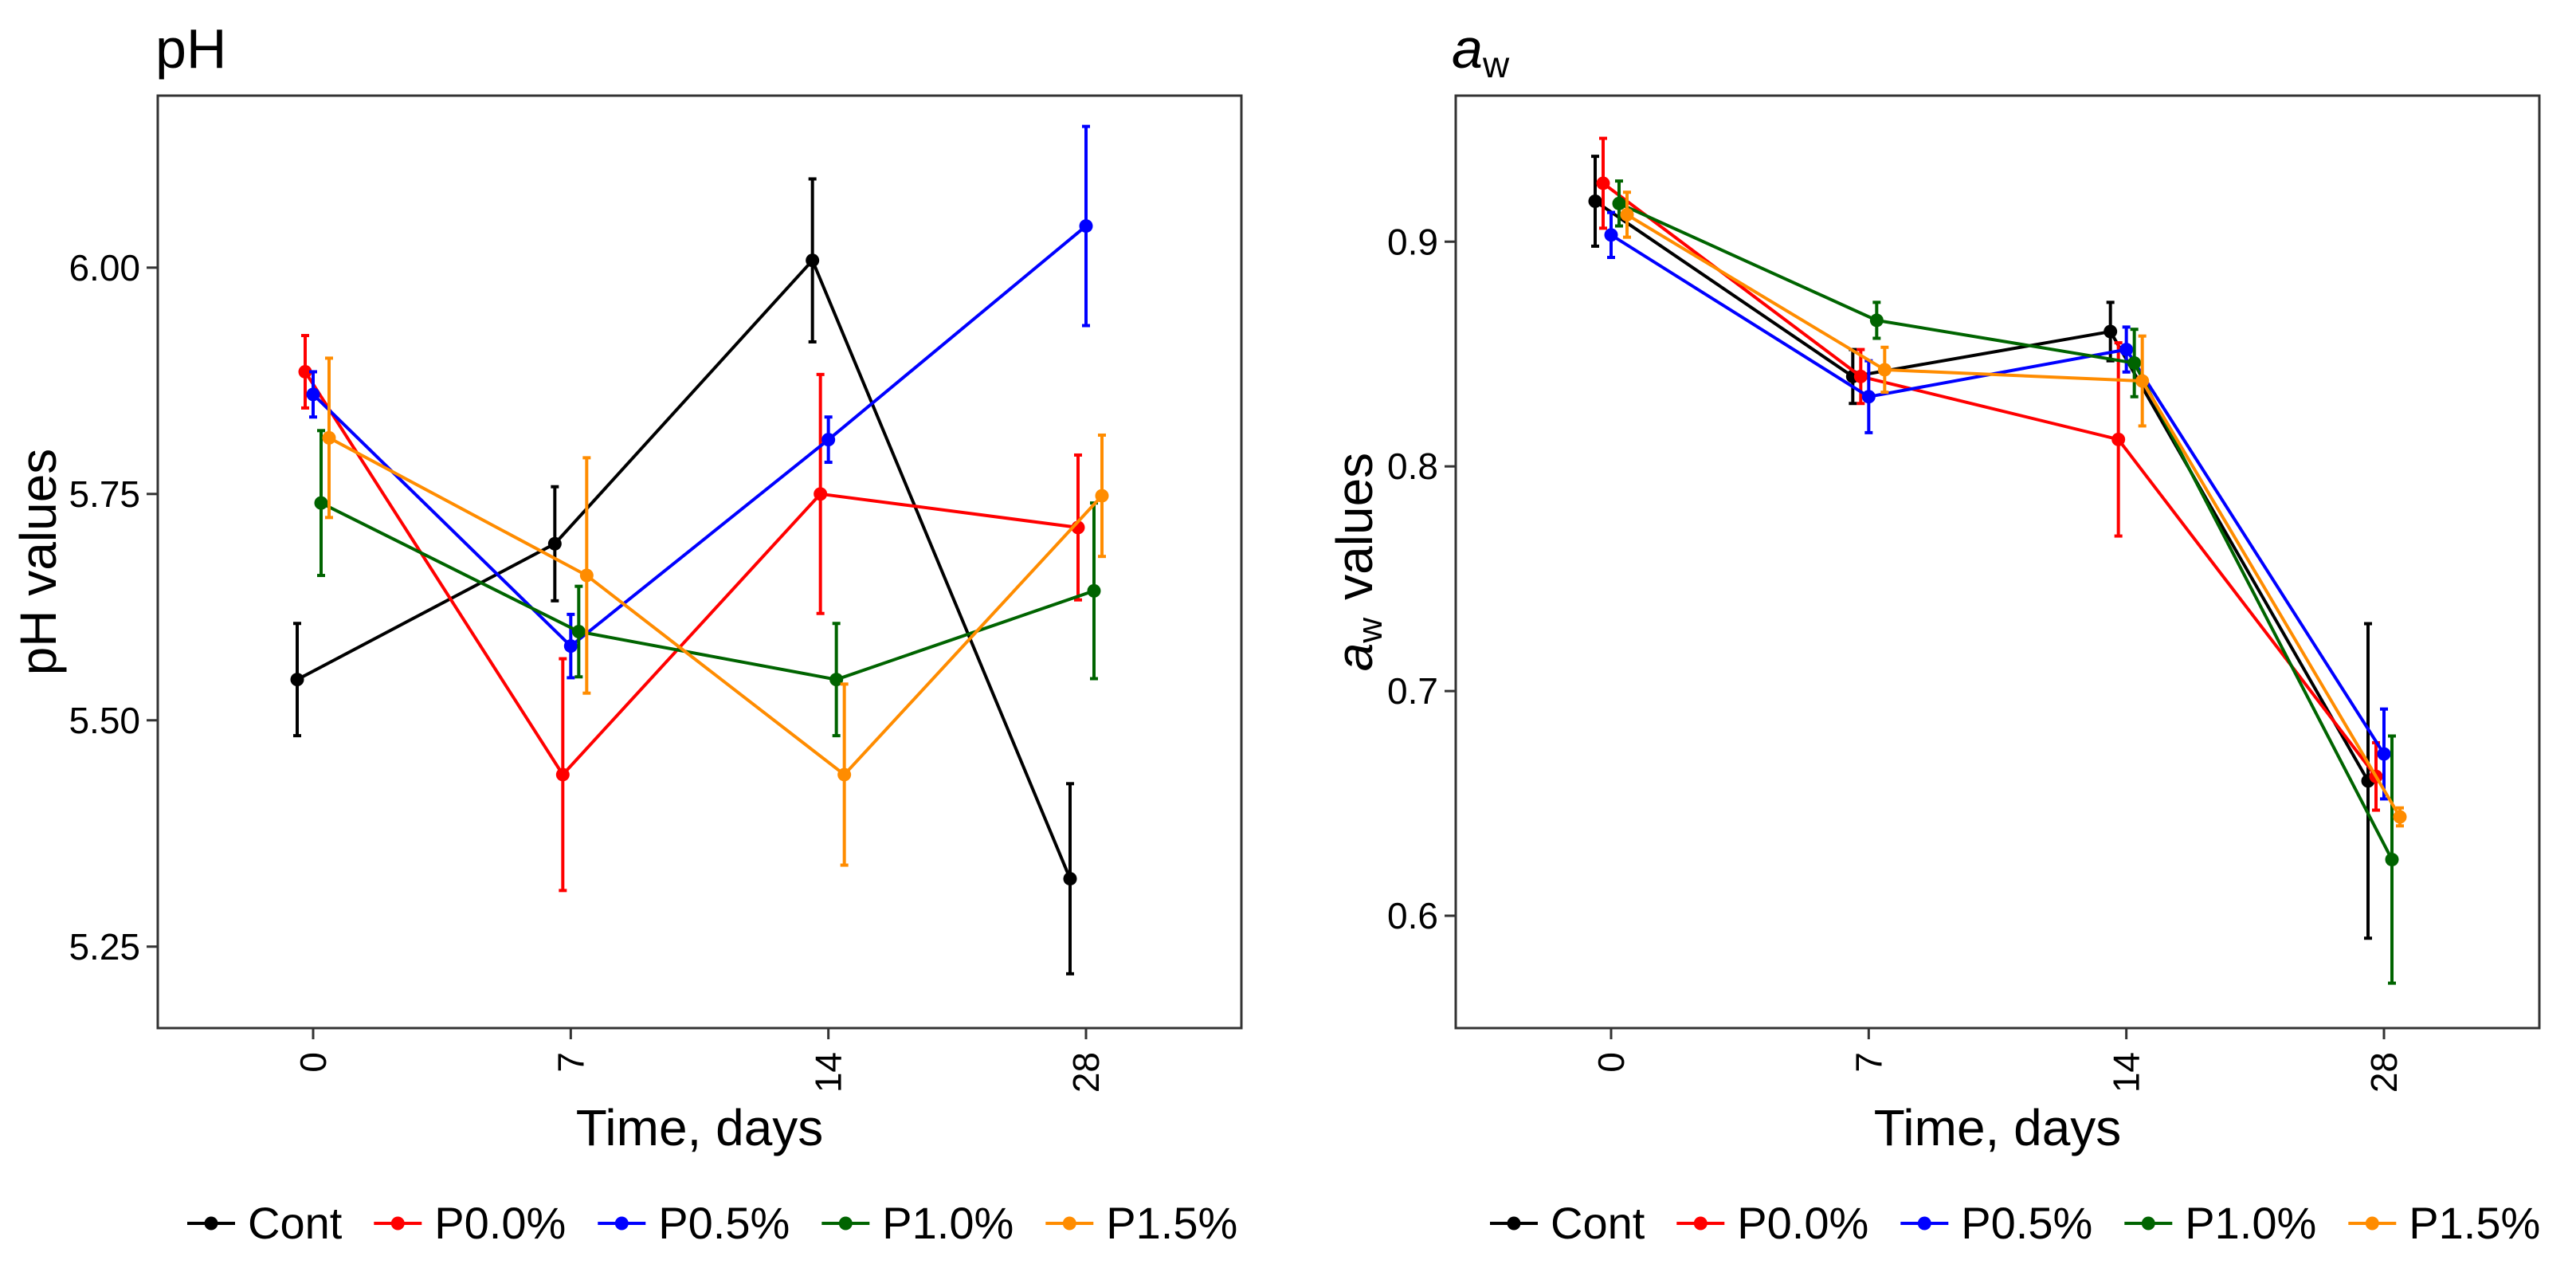 Image resolution: width=2576 pixels, height=1264 pixels. Describe the element at coordinates (190, 49) in the screenshot. I see `ph-panel-title: pH` at that location.